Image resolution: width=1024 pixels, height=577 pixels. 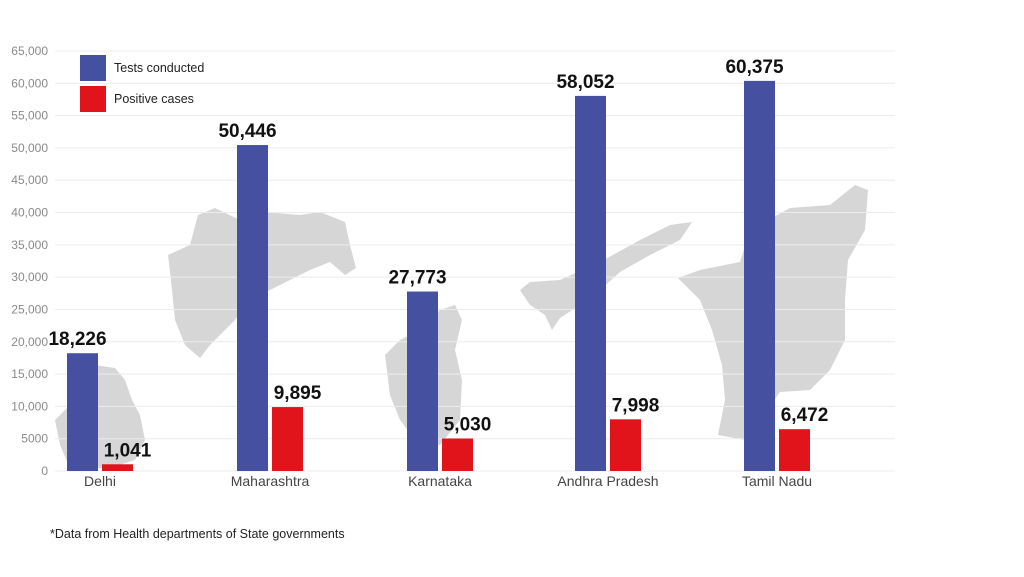 I want to click on positive-value-label: 5,030, so click(x=468, y=424).